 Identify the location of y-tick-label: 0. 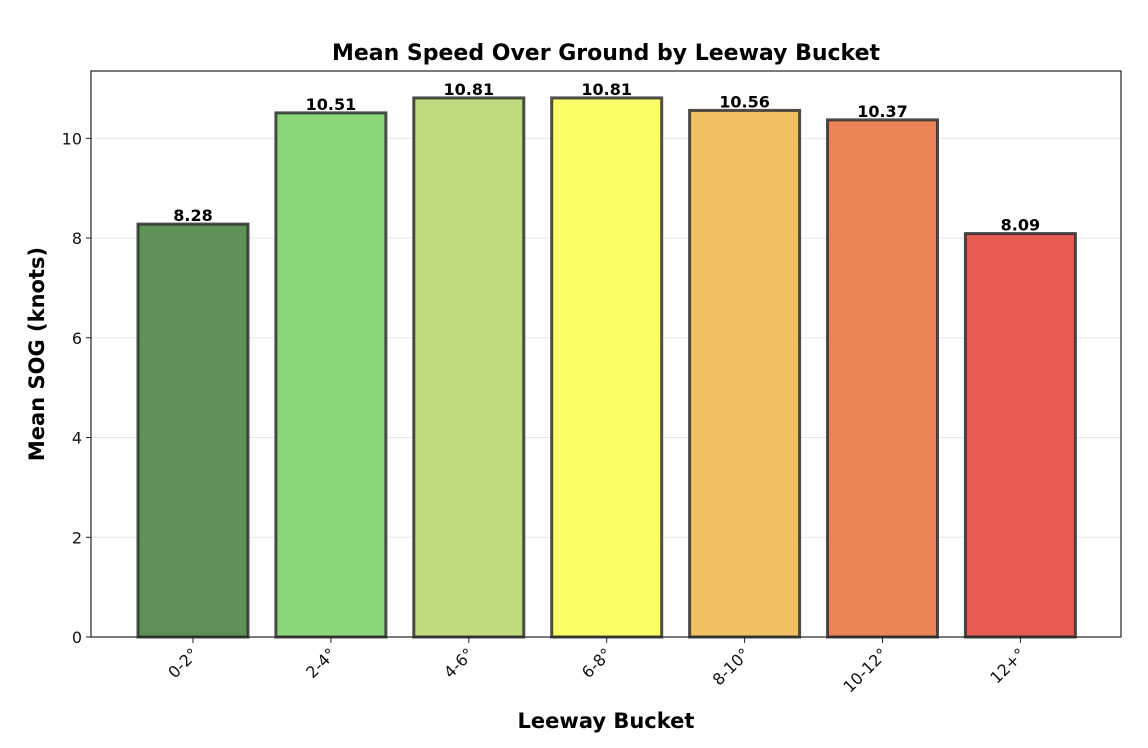
(77, 637).